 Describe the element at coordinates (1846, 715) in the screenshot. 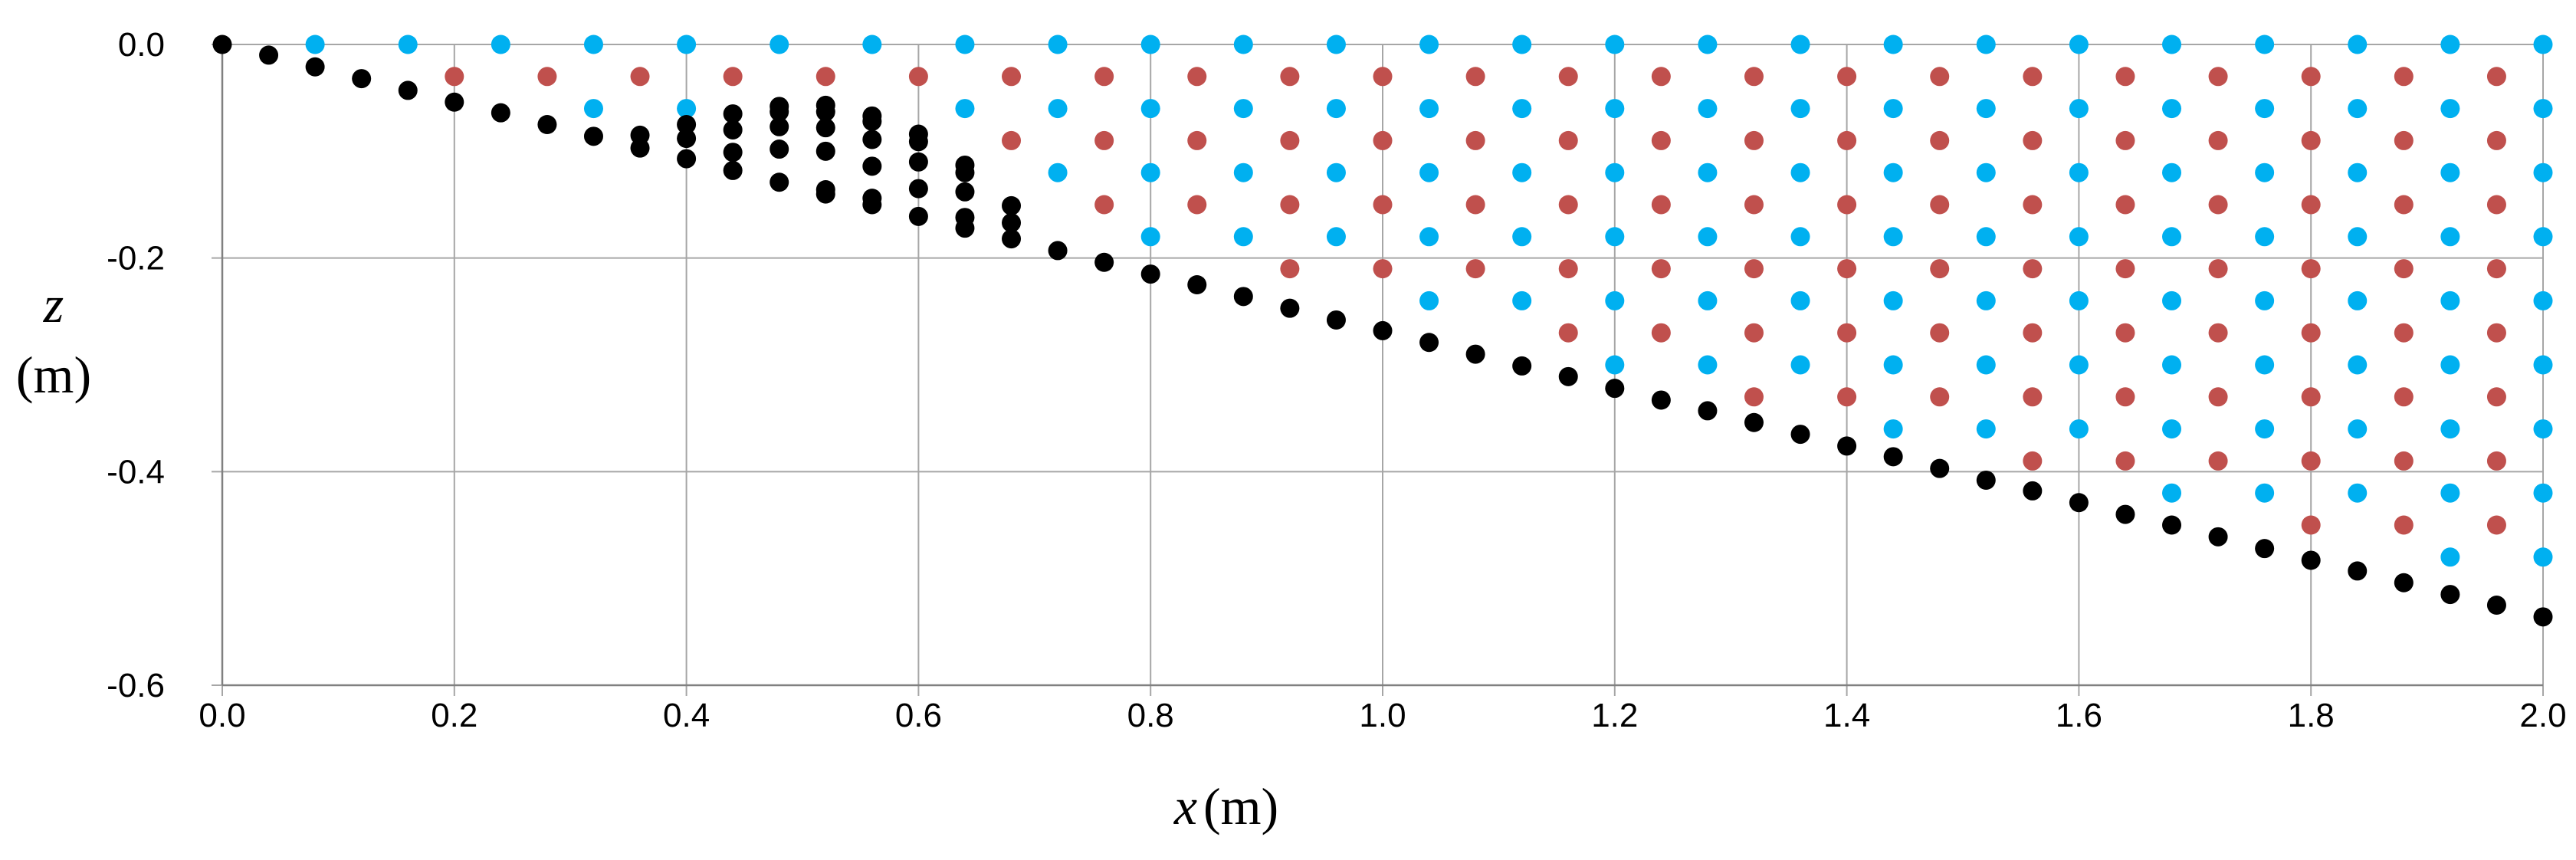

I see `x-tick-label: 1.4` at that location.